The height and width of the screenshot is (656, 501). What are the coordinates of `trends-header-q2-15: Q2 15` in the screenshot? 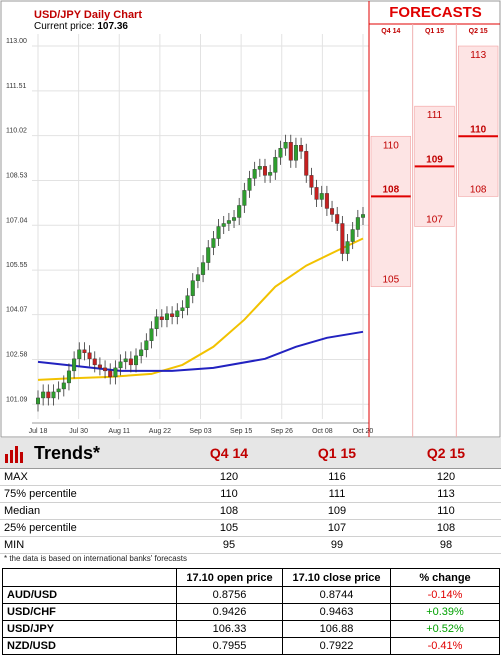 It's located at (446, 453).